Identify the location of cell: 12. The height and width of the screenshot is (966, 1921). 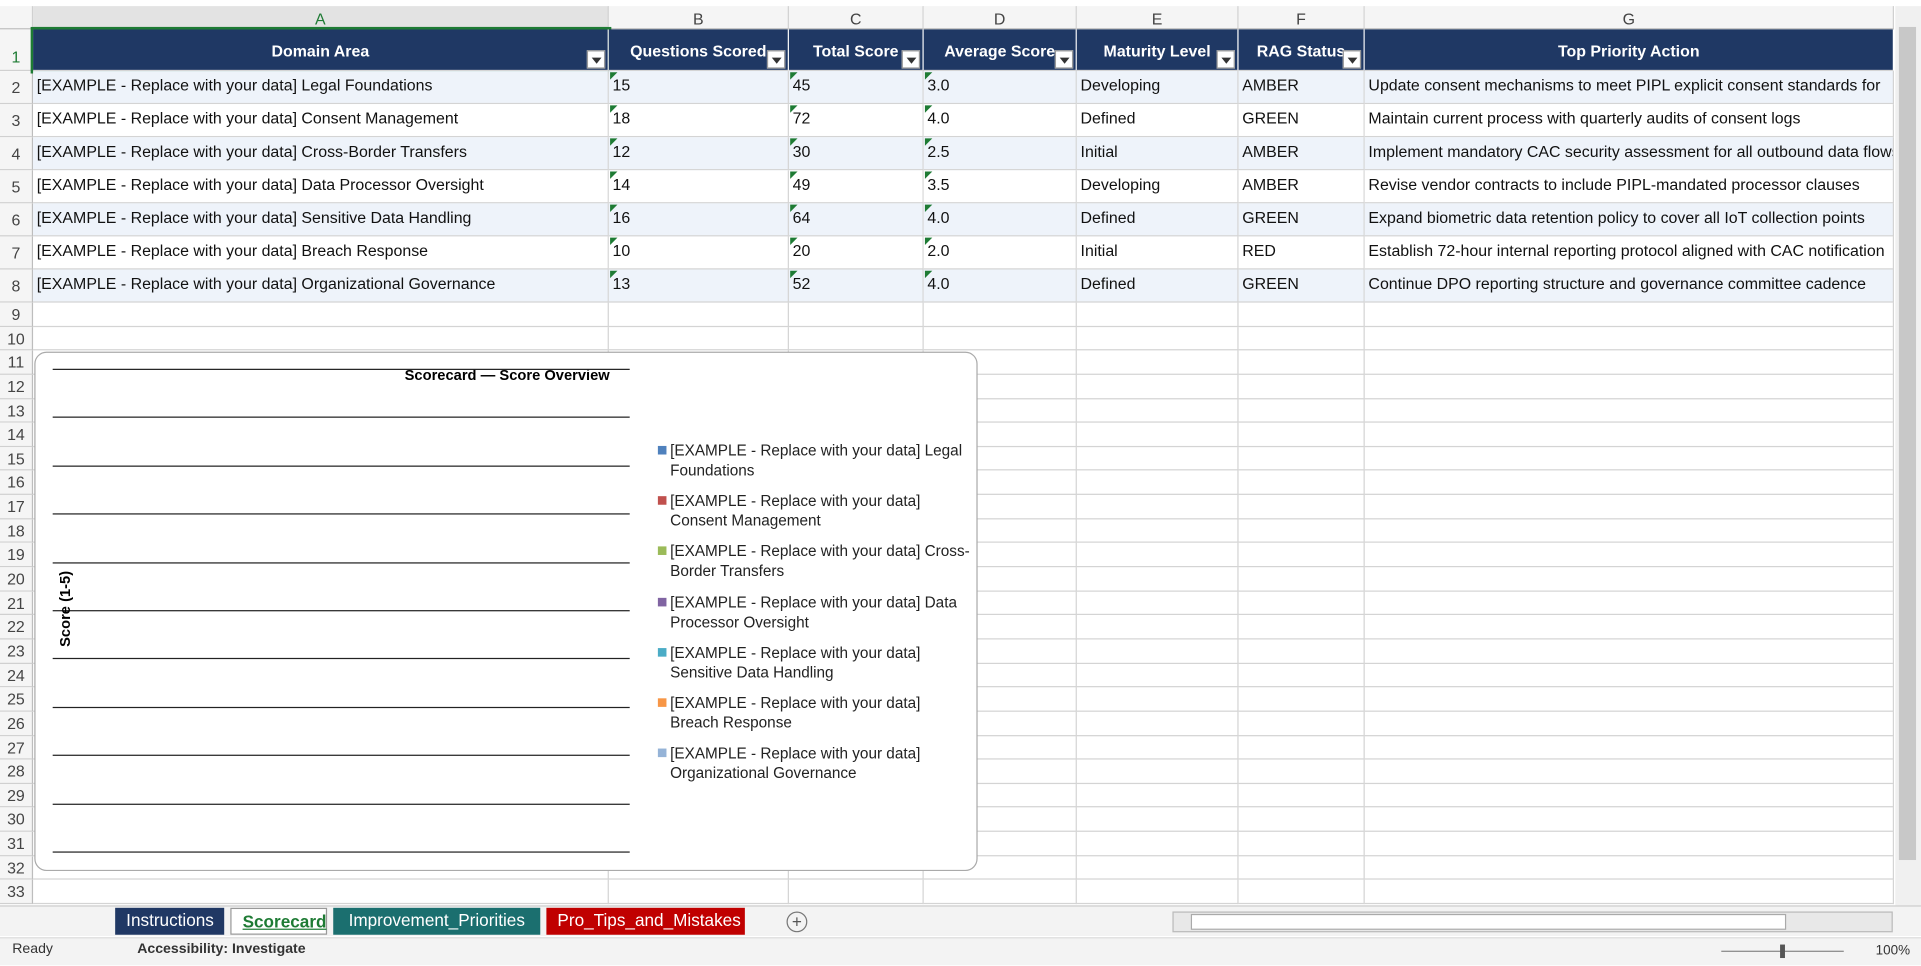
(698, 154).